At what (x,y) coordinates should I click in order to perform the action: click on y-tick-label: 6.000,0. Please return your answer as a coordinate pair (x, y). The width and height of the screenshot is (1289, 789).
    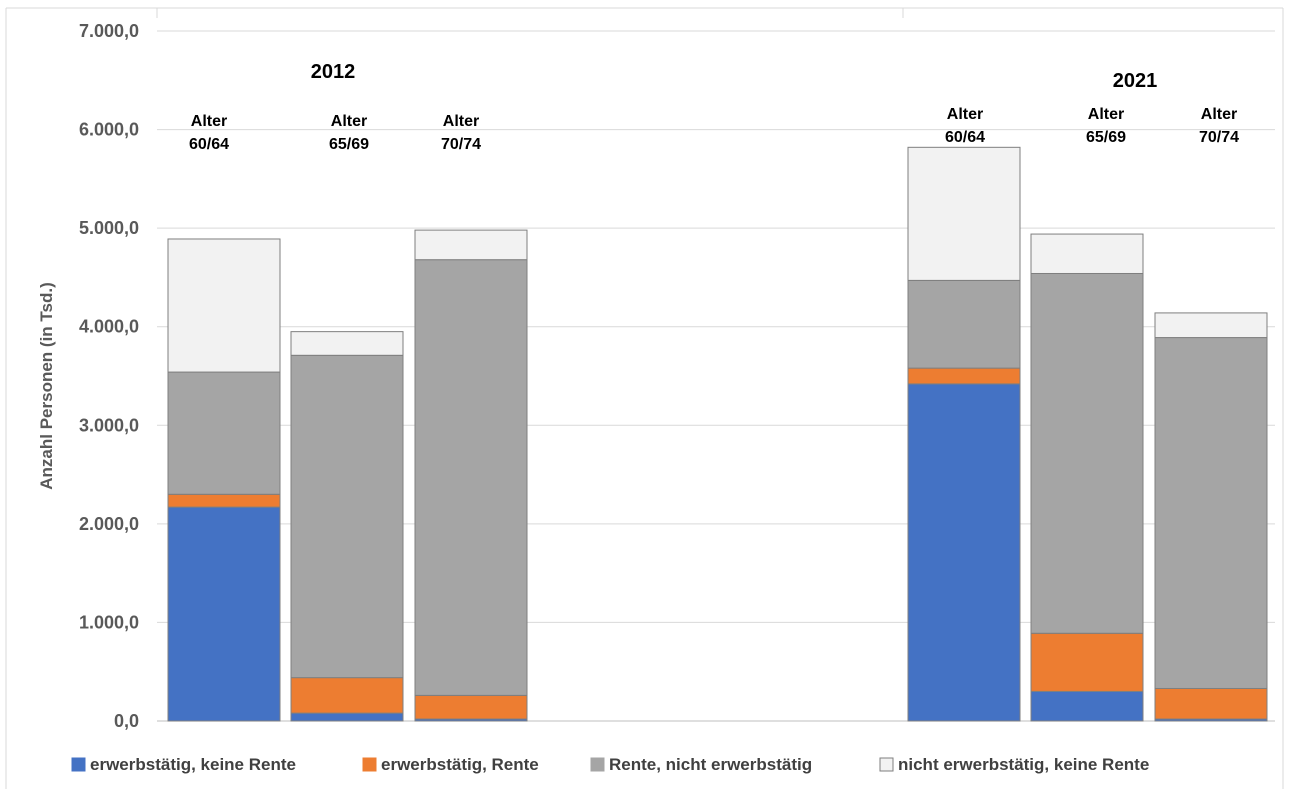
    Looking at the image, I should click on (109, 130).